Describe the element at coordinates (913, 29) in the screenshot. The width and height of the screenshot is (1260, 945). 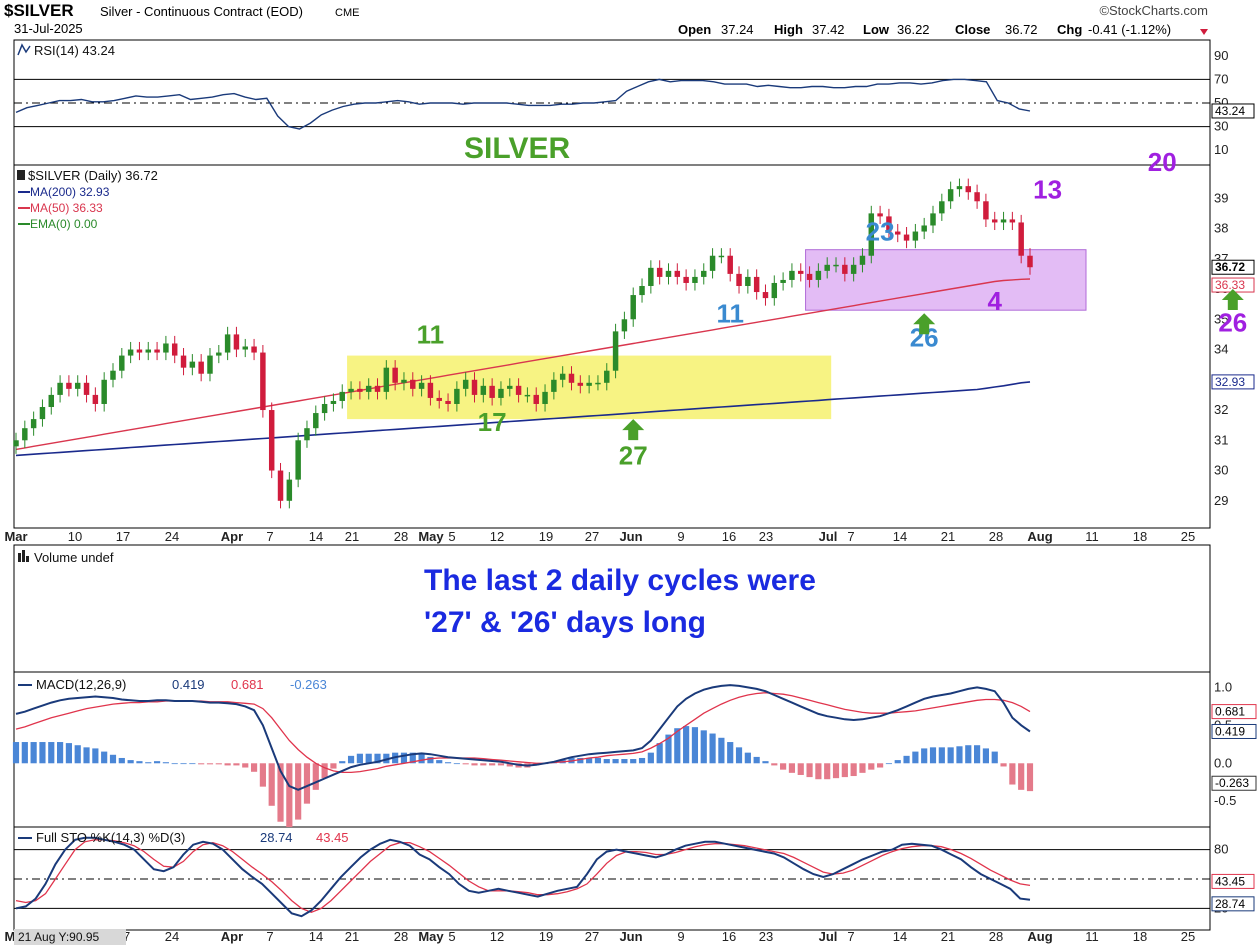
I see `low-value: 36.22` at that location.